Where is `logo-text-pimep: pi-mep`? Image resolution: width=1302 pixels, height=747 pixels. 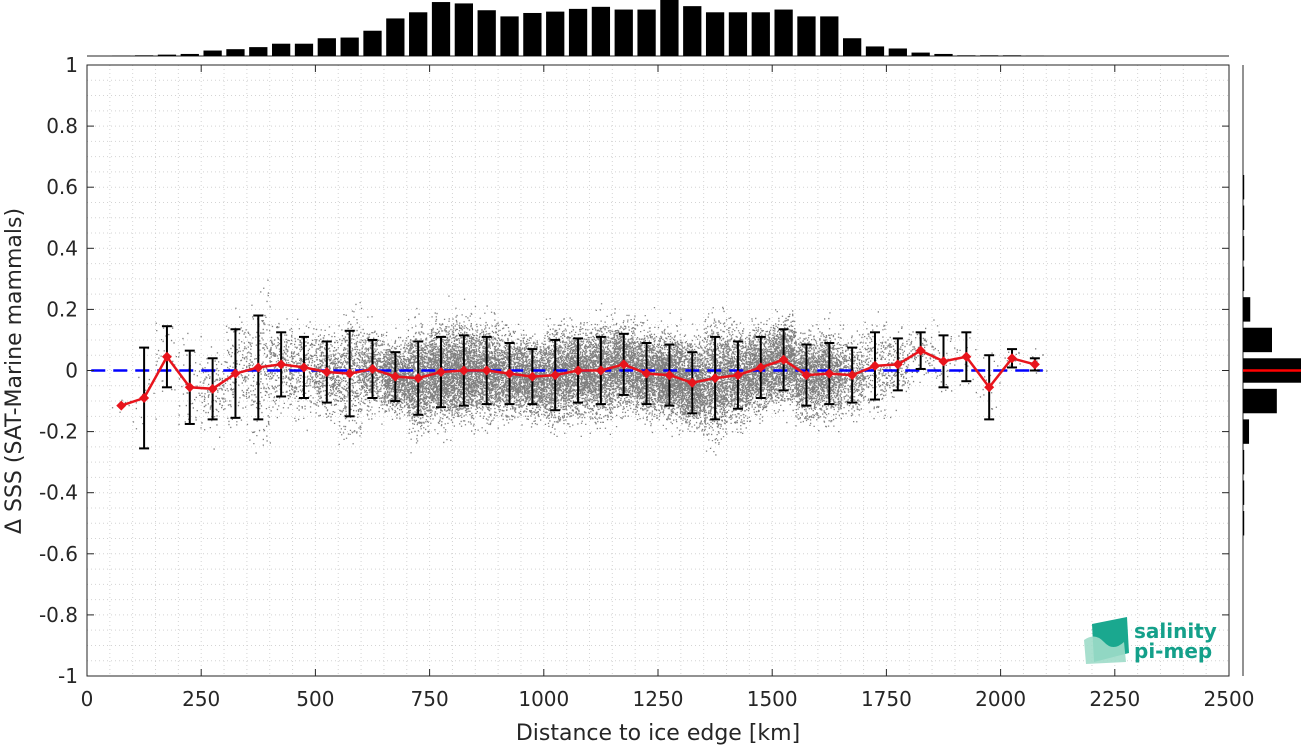 logo-text-pimep: pi-mep is located at coordinates (1173, 651).